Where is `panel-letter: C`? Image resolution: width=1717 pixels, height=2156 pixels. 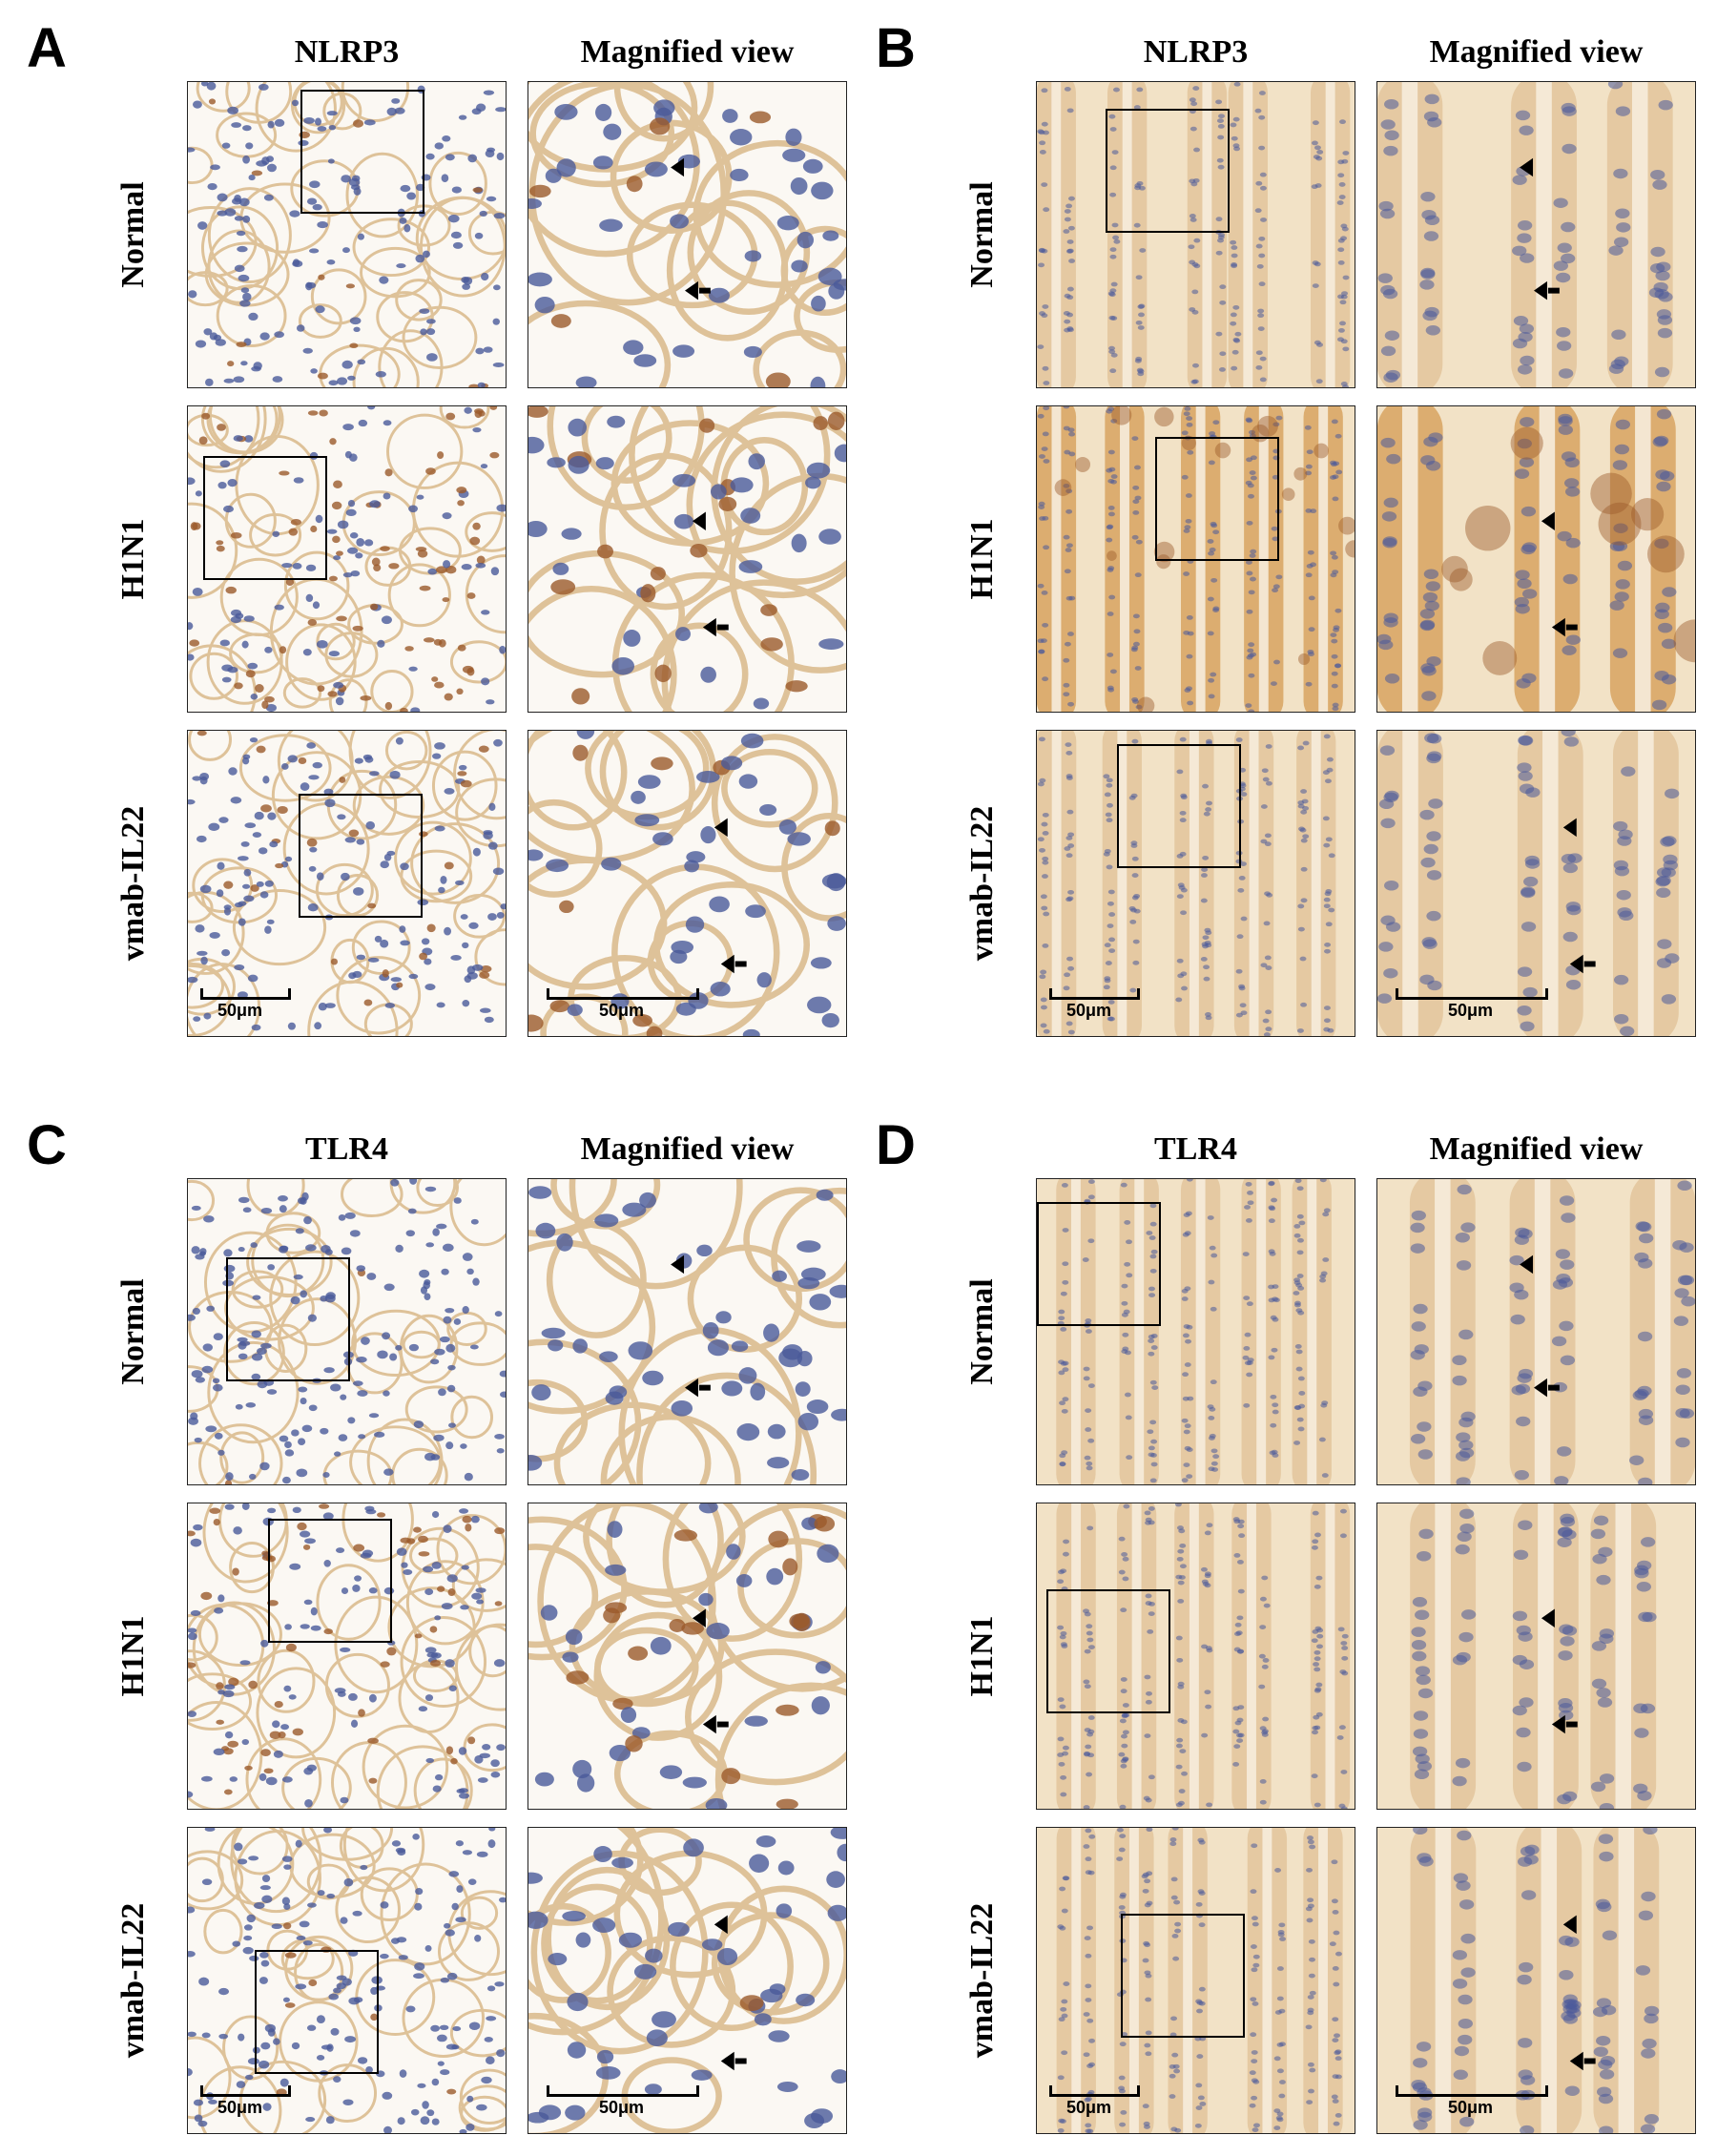
panel-letter: C is located at coordinates (47, 1145).